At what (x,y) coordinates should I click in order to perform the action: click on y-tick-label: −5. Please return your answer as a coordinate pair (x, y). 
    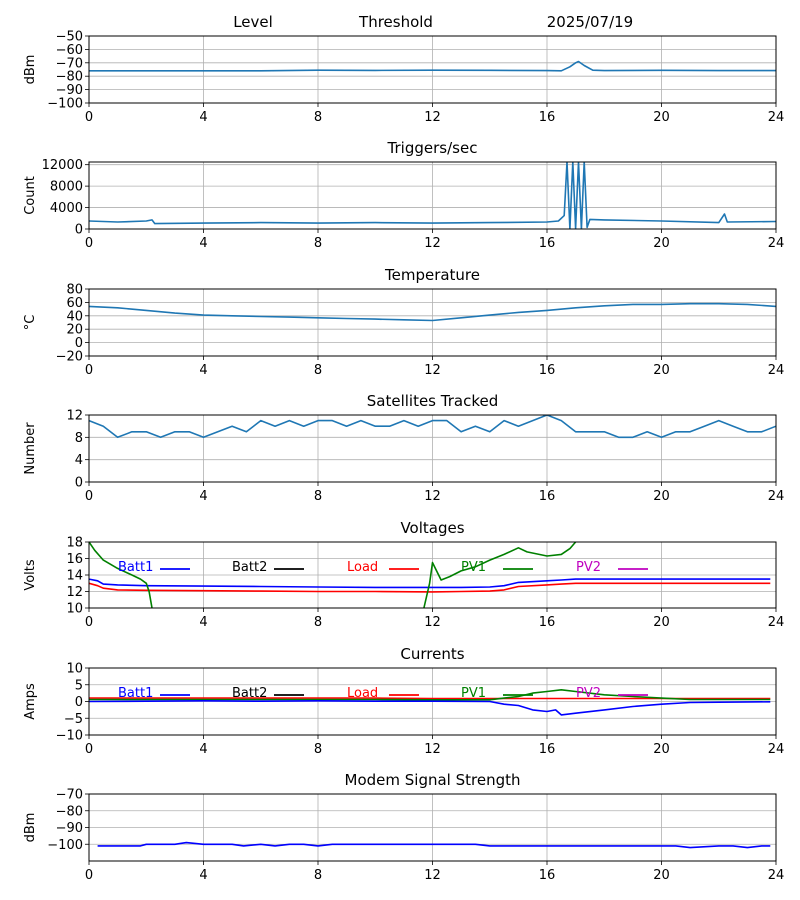
    Looking at the image, I should click on (73, 719).